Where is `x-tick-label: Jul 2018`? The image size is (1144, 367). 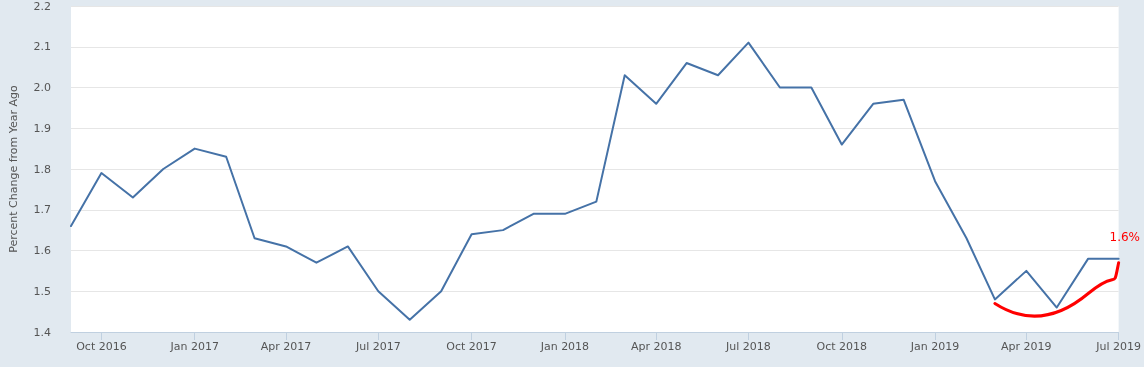
x-tick-label: Jul 2018 is located at coordinates (748, 346).